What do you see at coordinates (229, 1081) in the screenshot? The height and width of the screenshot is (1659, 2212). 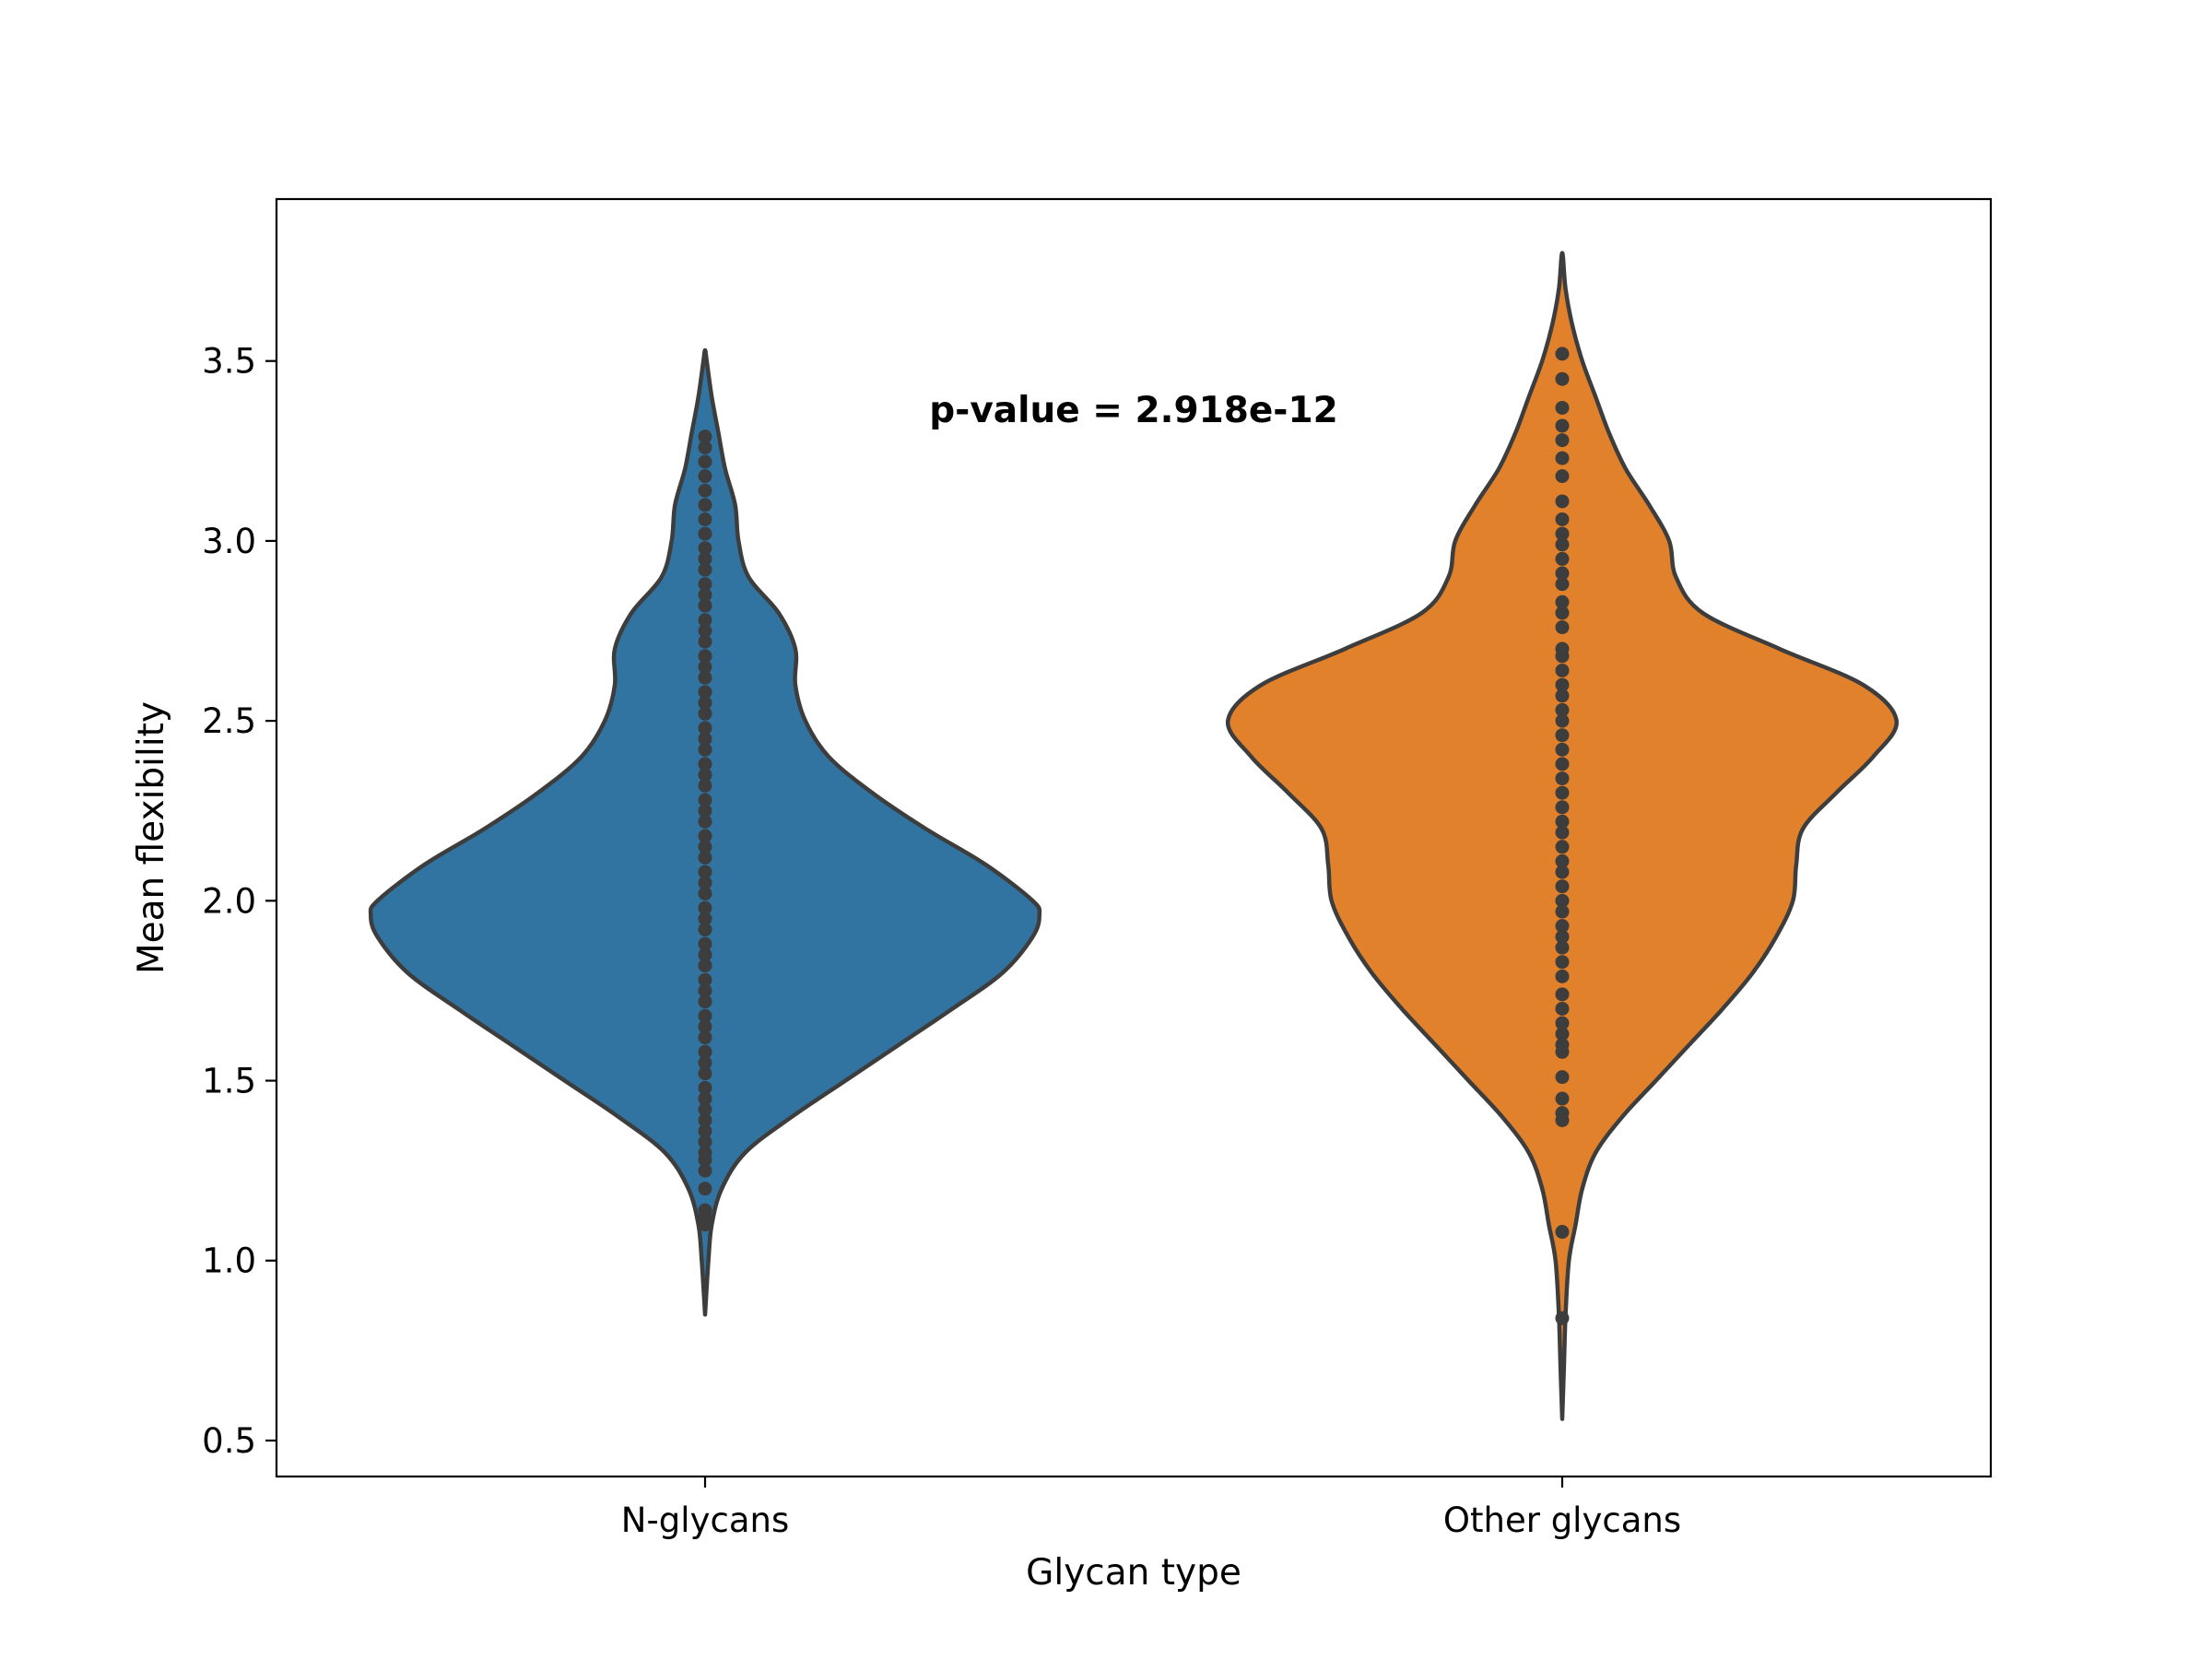 I see `y-tick-label: 1.5` at bounding box center [229, 1081].